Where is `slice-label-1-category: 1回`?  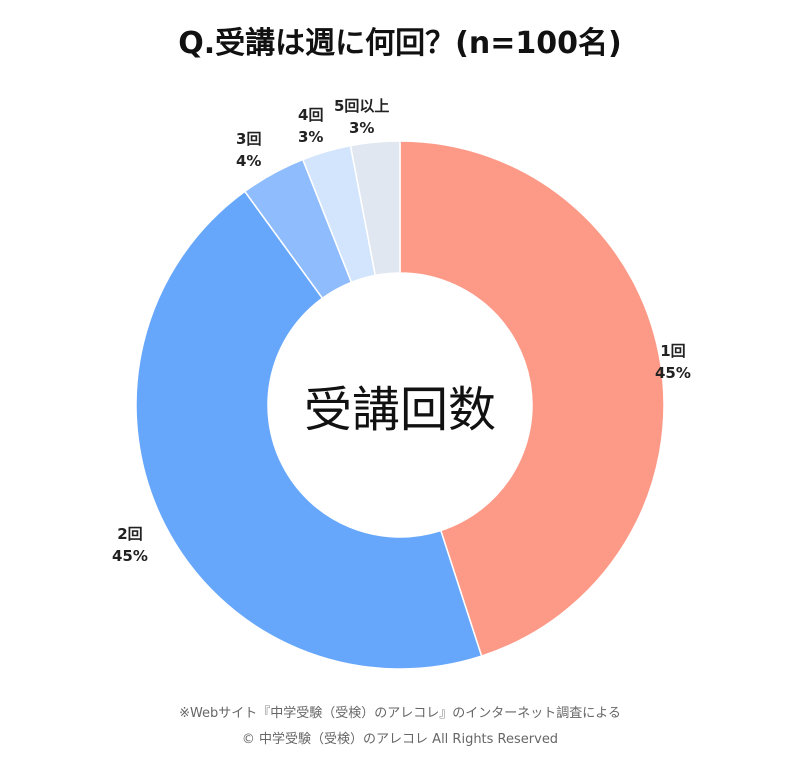
slice-label-1-category: 1回 is located at coordinates (673, 351).